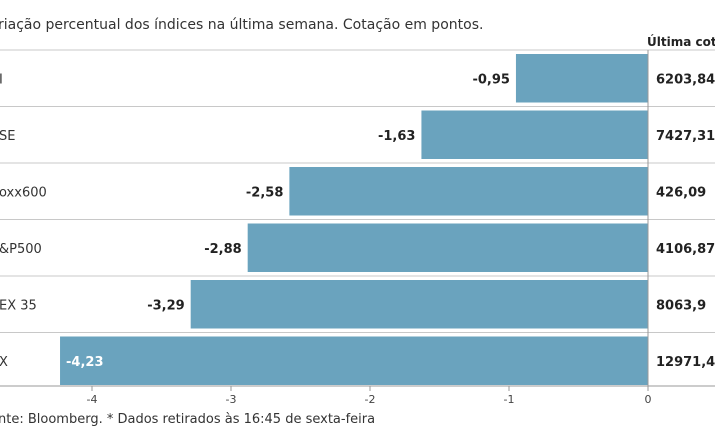 This screenshot has width=715, height=445. Describe the element at coordinates (7, 136) in the screenshot. I see `category-label: SE` at that location.